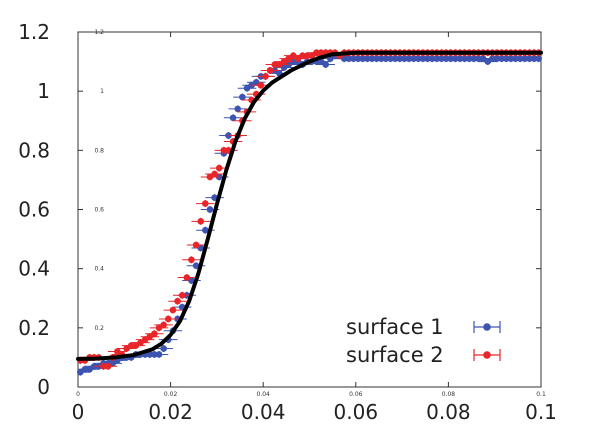 This screenshot has height=434, width=598. What do you see at coordinates (99, 269) in the screenshot?
I see `y-tick-label-small: 0.4` at bounding box center [99, 269].